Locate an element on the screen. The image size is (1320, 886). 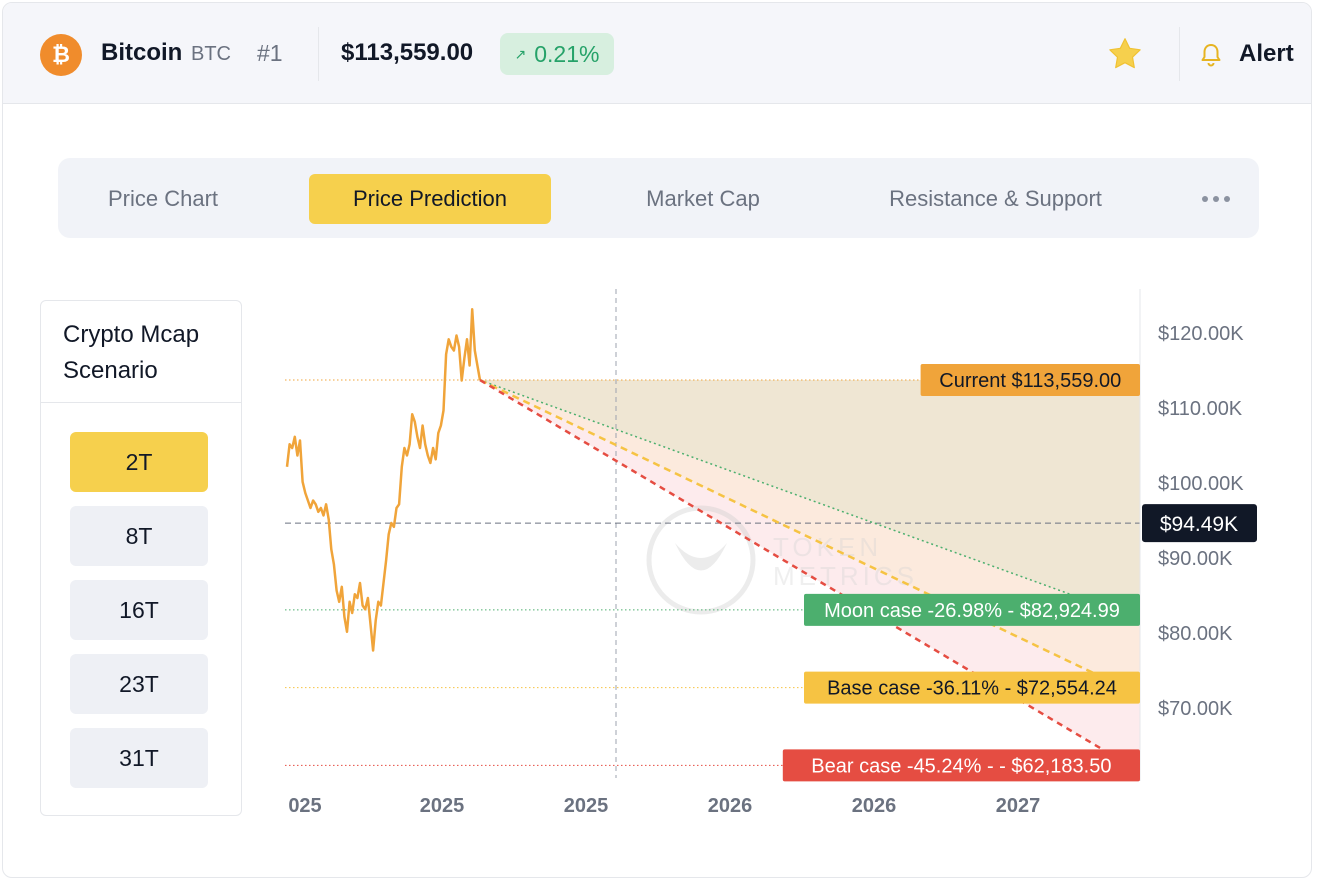
moon-region-area is located at coordinates (810, 495).